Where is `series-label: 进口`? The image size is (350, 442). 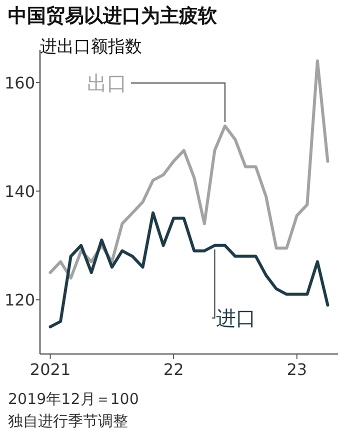
series-label: 进口 is located at coordinates (236, 318).